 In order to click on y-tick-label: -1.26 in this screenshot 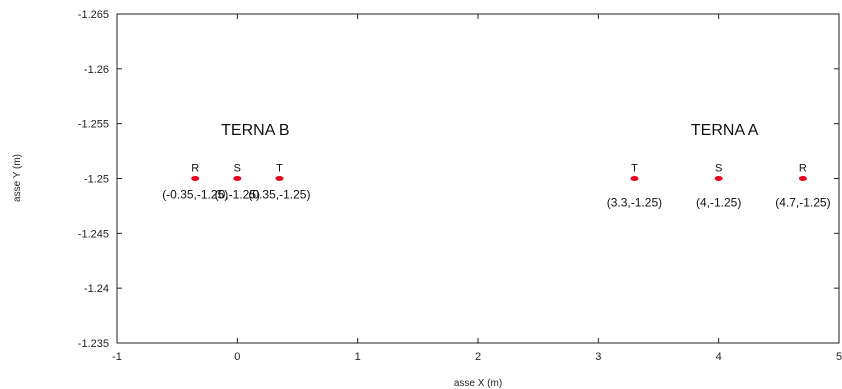, I will do `click(96, 70)`.